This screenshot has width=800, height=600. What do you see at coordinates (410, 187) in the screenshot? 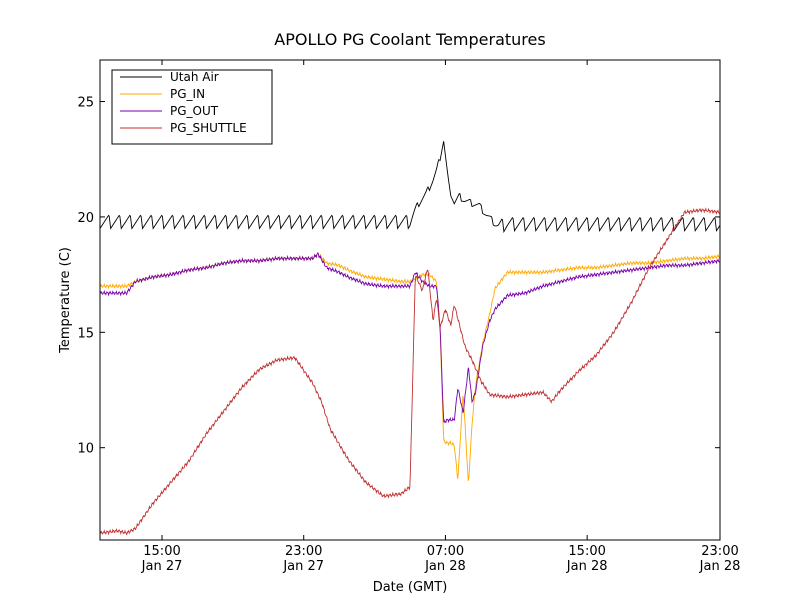
I see `series-line-utah-air` at bounding box center [410, 187].